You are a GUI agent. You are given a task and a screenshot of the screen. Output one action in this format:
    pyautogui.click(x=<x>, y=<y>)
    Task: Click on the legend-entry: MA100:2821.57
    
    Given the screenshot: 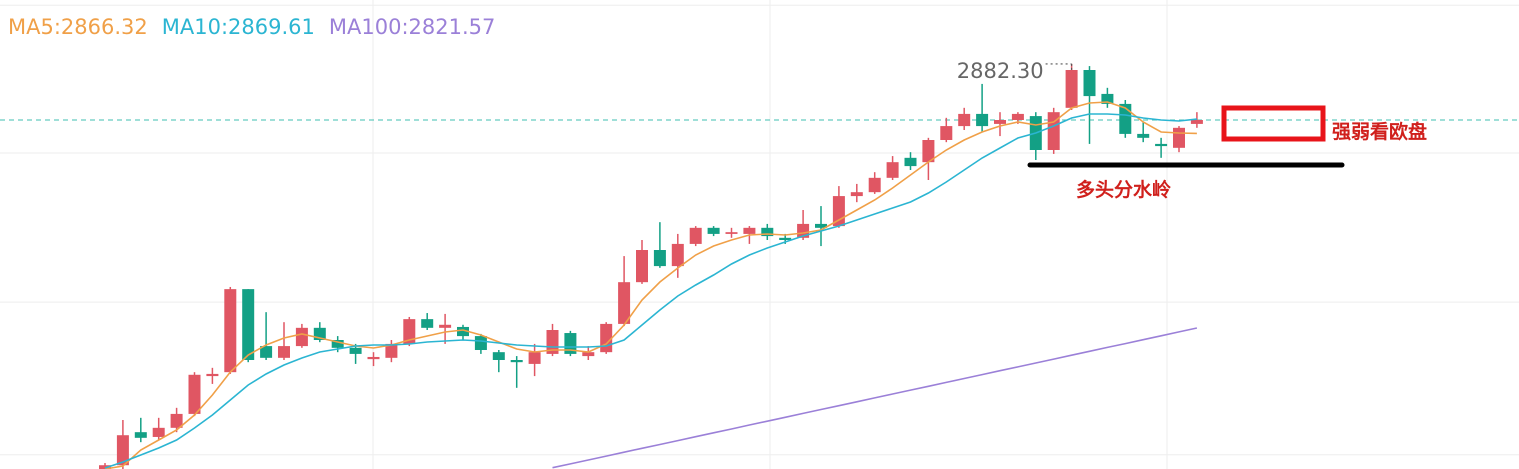 What is the action you would take?
    pyautogui.click(x=412, y=27)
    